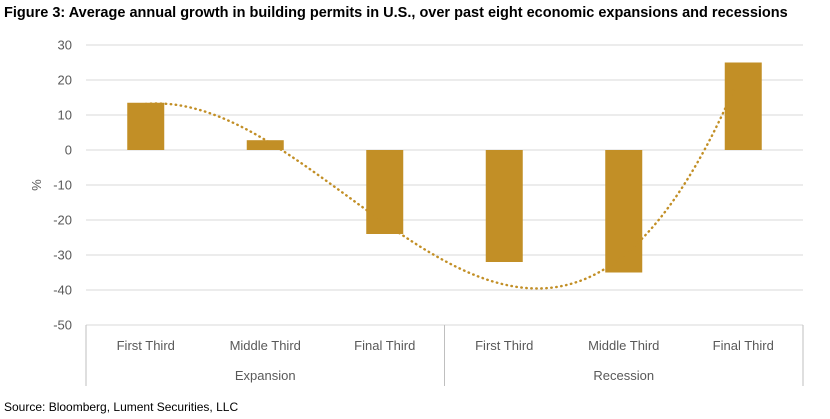 The height and width of the screenshot is (419, 830). I want to click on y-tick-label: 30, so click(65, 45).